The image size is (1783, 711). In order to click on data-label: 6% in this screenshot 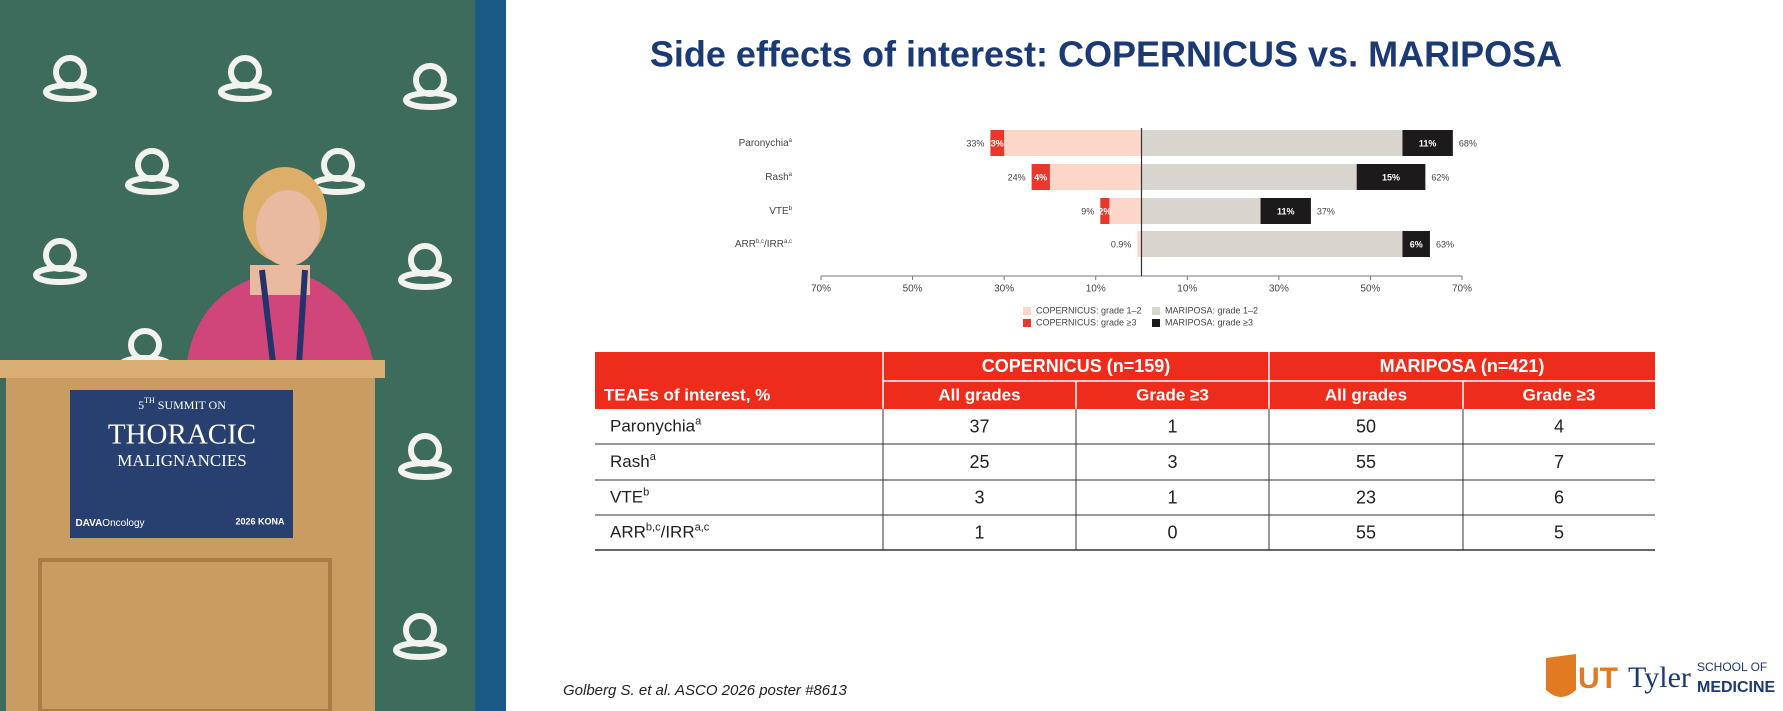, I will do `click(1416, 244)`.